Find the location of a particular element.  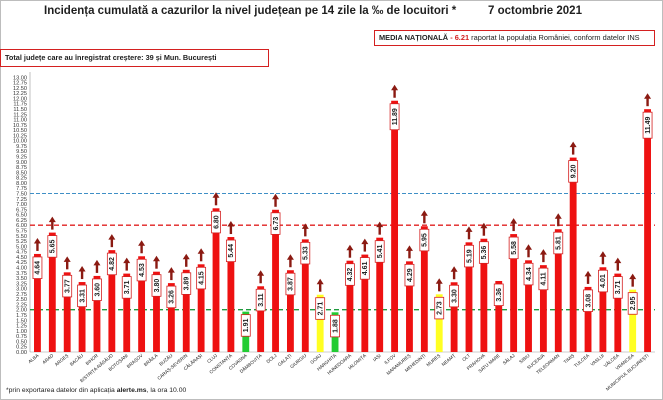

y-tick-label: 10.25 is located at coordinates (20, 136).